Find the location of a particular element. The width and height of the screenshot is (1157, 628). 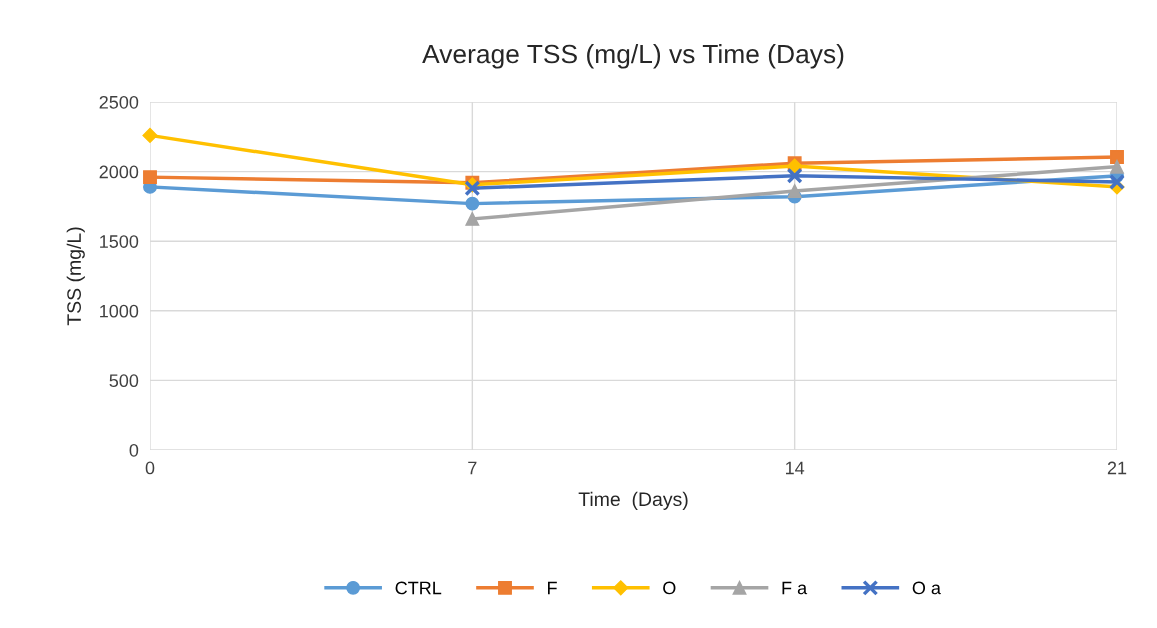

y-tick-label: 2500 is located at coordinates (119, 102).